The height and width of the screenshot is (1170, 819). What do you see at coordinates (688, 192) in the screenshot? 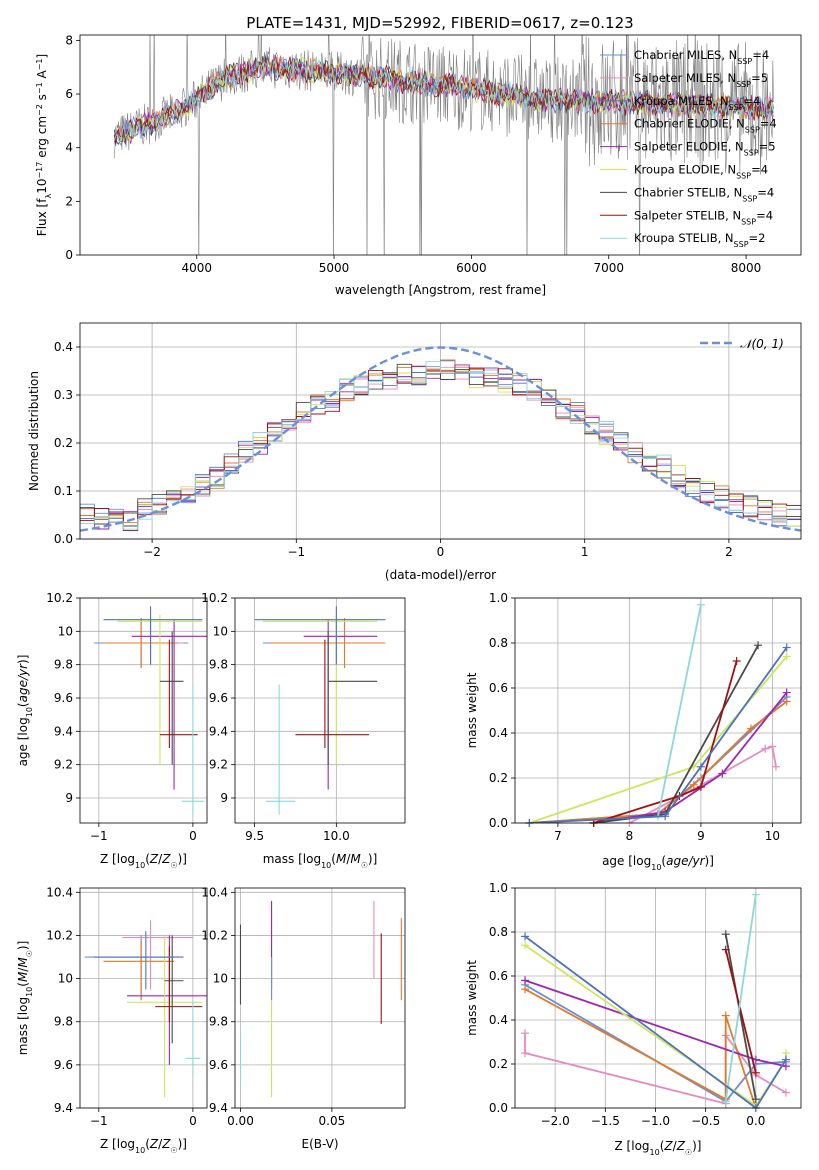
I see `label-part: Chabrier STELIB, N` at bounding box center [688, 192].